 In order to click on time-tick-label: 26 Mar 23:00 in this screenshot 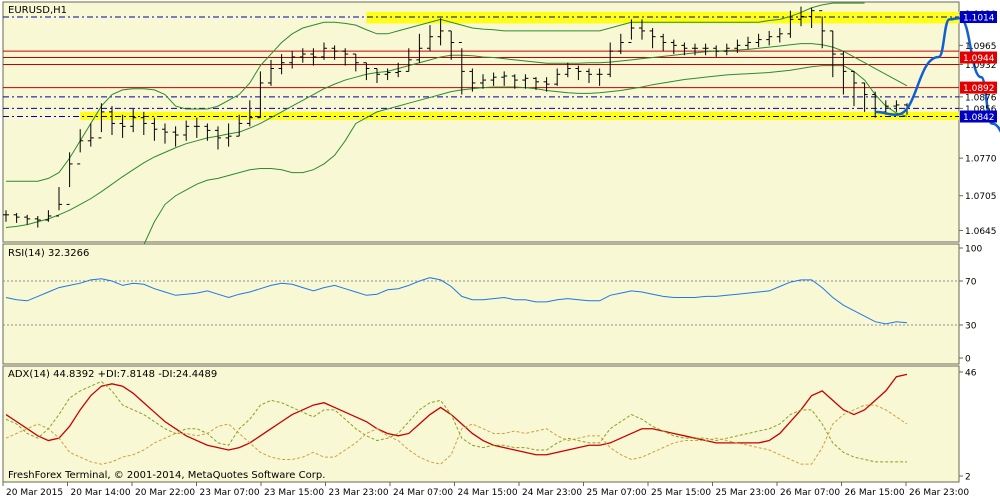, I will do `click(939, 493)`.